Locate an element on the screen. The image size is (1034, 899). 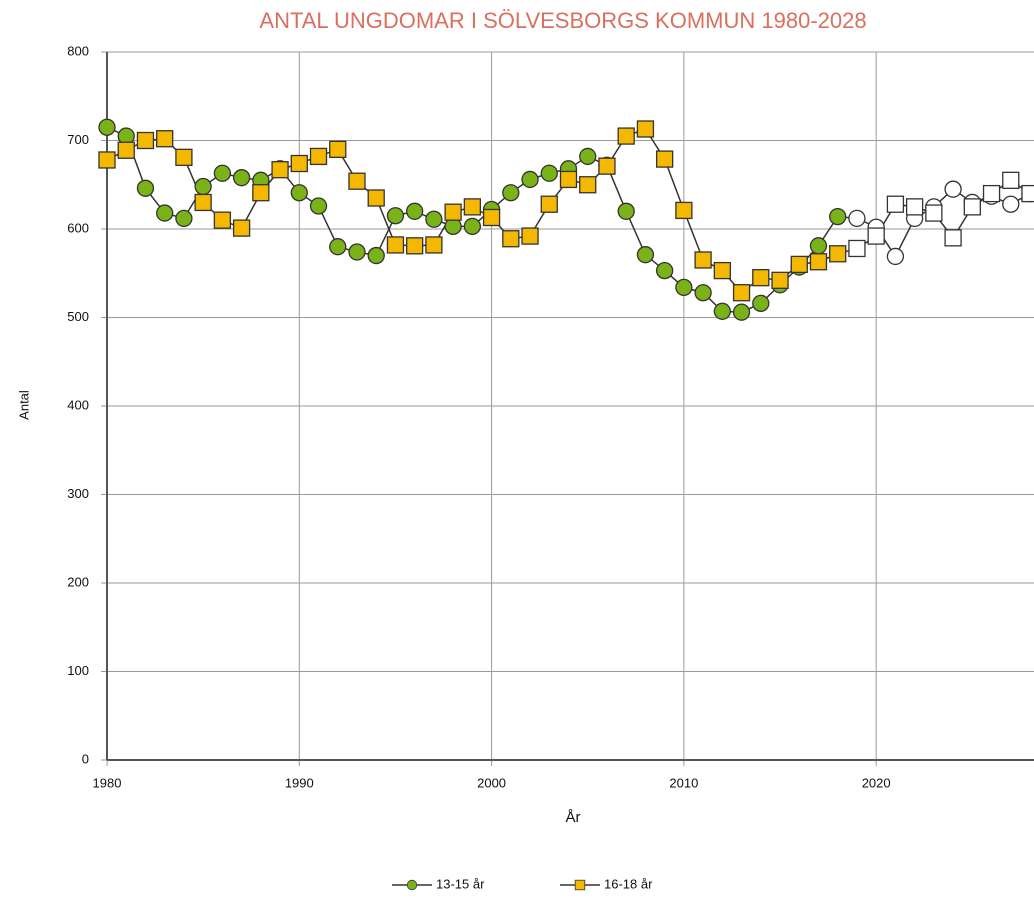
x-tick-label: 1990 is located at coordinates (299, 782).